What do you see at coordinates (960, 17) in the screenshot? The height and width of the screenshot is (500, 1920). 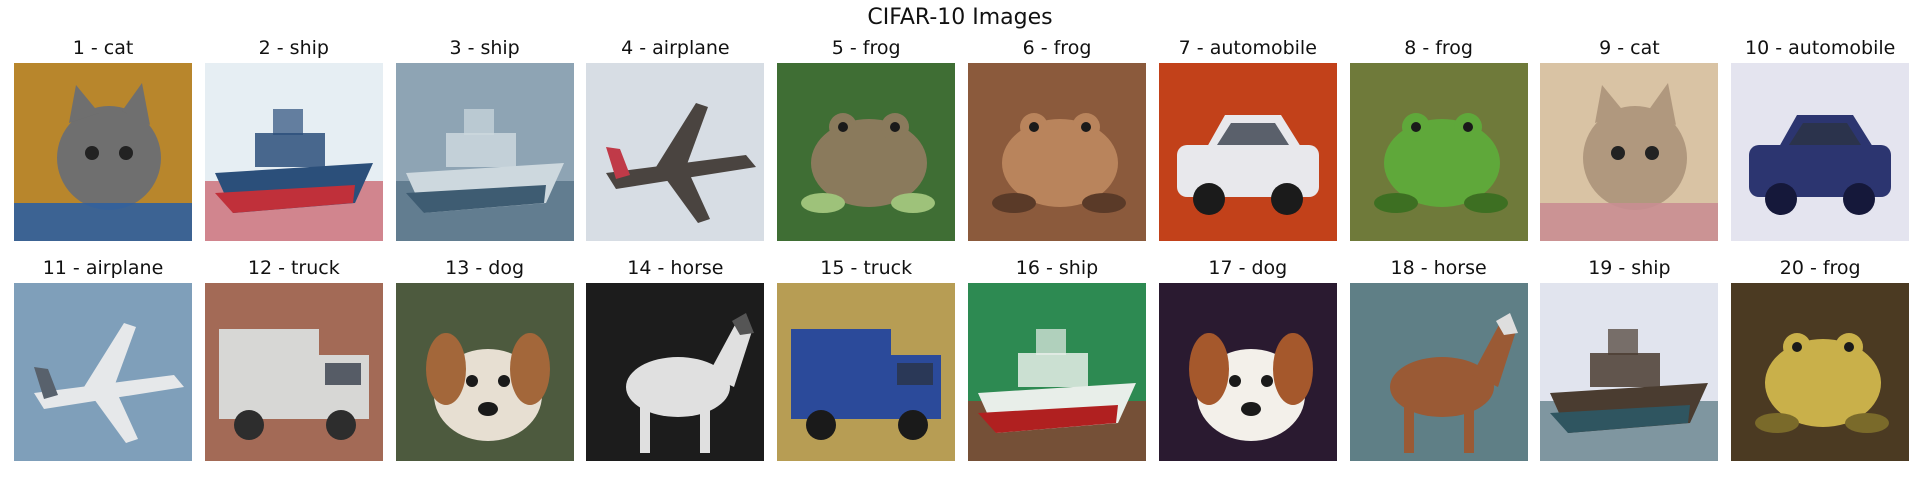 I see `figure-title: CIFAR-10 Images` at bounding box center [960, 17].